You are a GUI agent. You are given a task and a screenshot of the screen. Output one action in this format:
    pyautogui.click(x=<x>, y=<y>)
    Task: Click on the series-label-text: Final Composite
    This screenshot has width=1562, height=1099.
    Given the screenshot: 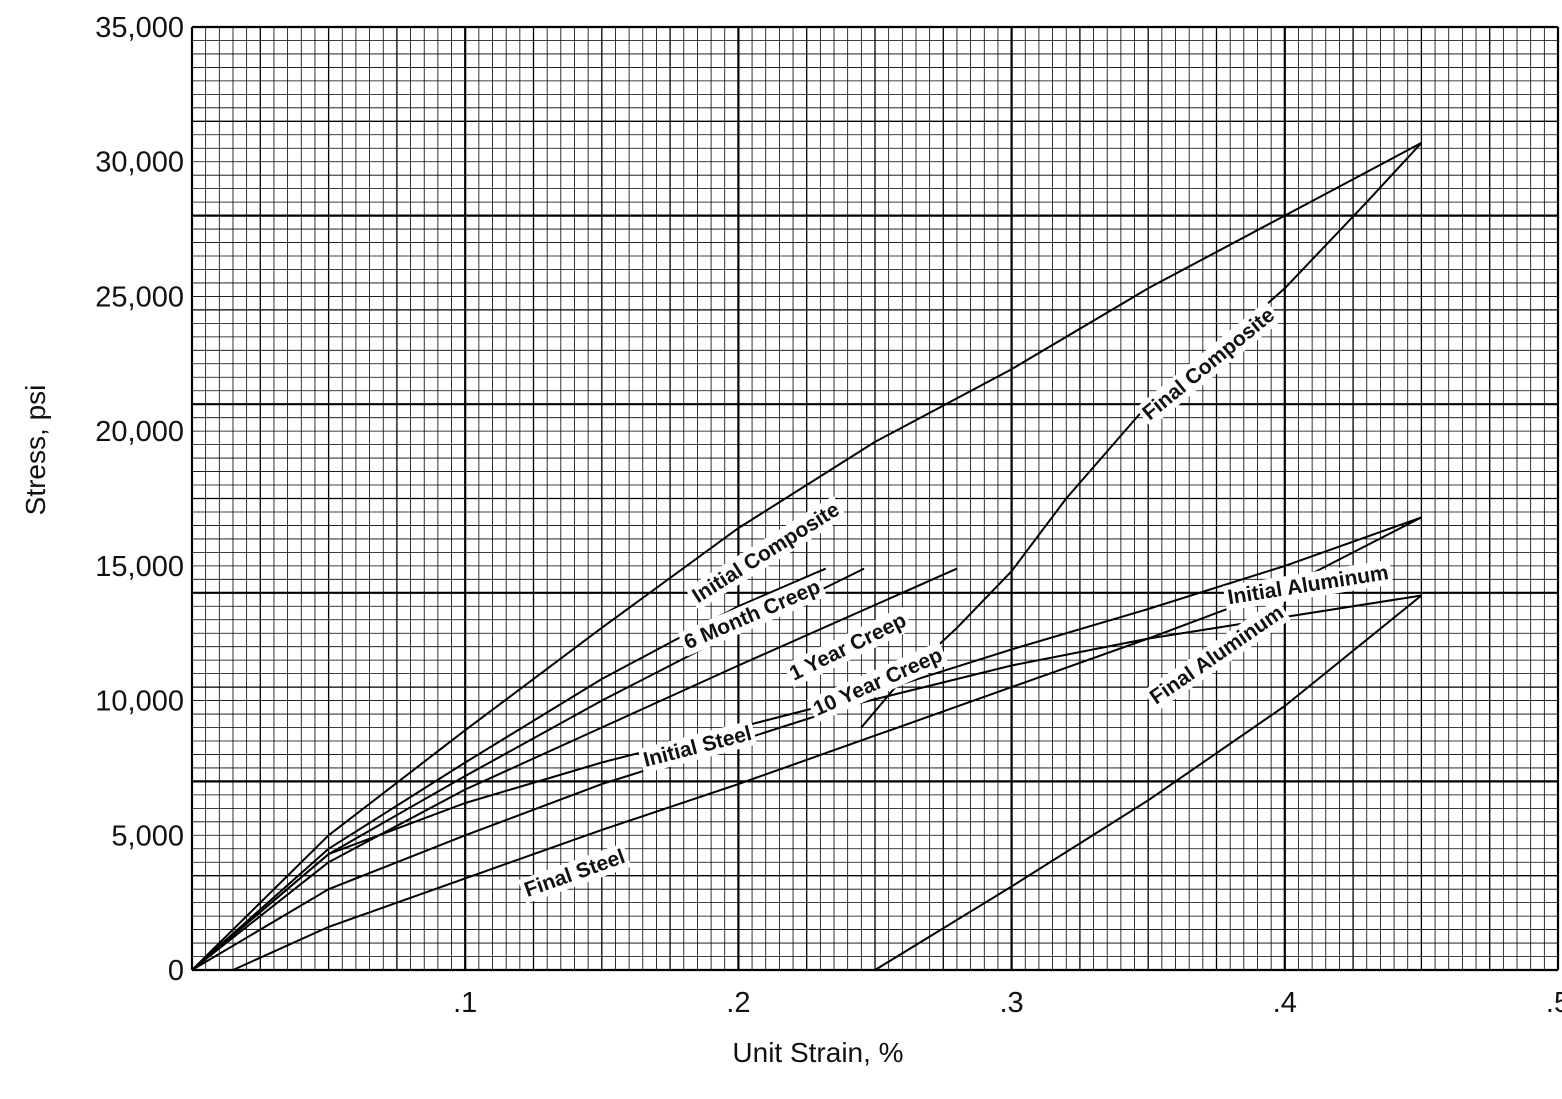 What is the action you would take?
    pyautogui.click(x=1208, y=363)
    